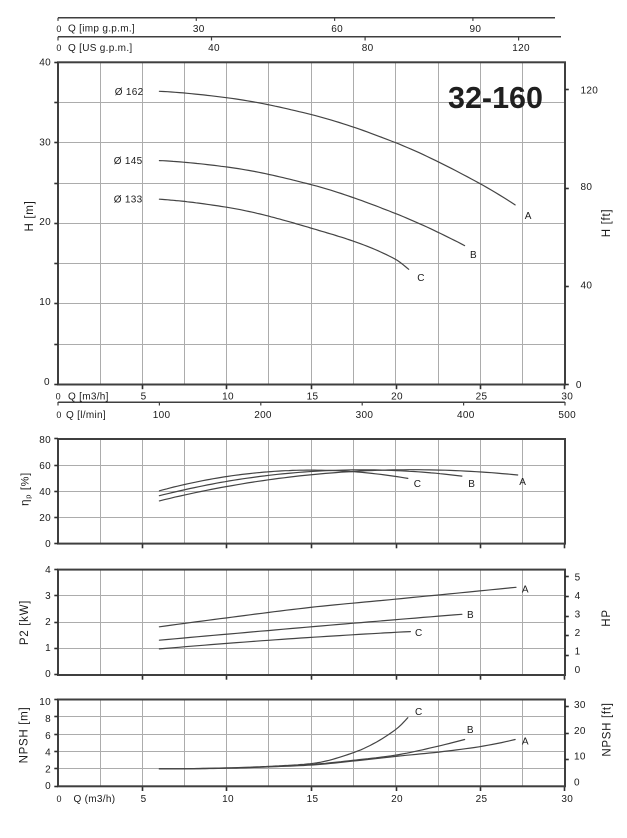  I want to click on svg-text: HP, so click(607, 617).